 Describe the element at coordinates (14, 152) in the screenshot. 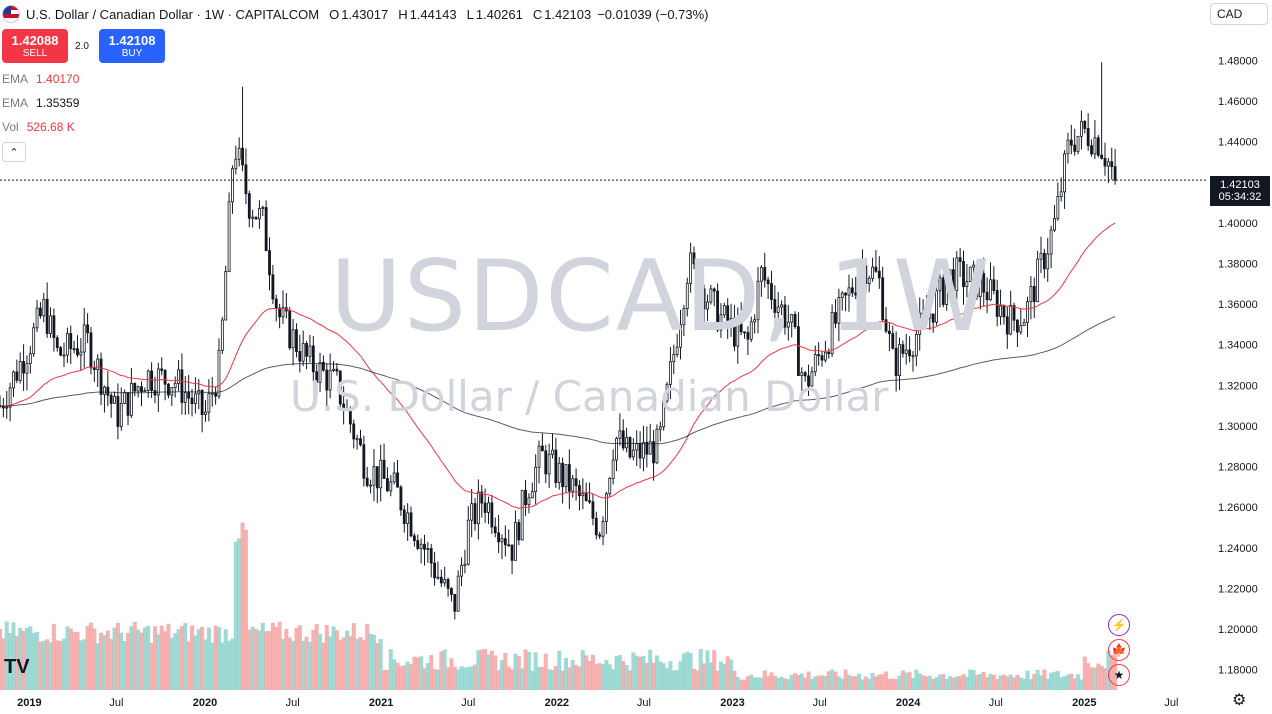

I see `chevron-up-icon: ⌃` at that location.